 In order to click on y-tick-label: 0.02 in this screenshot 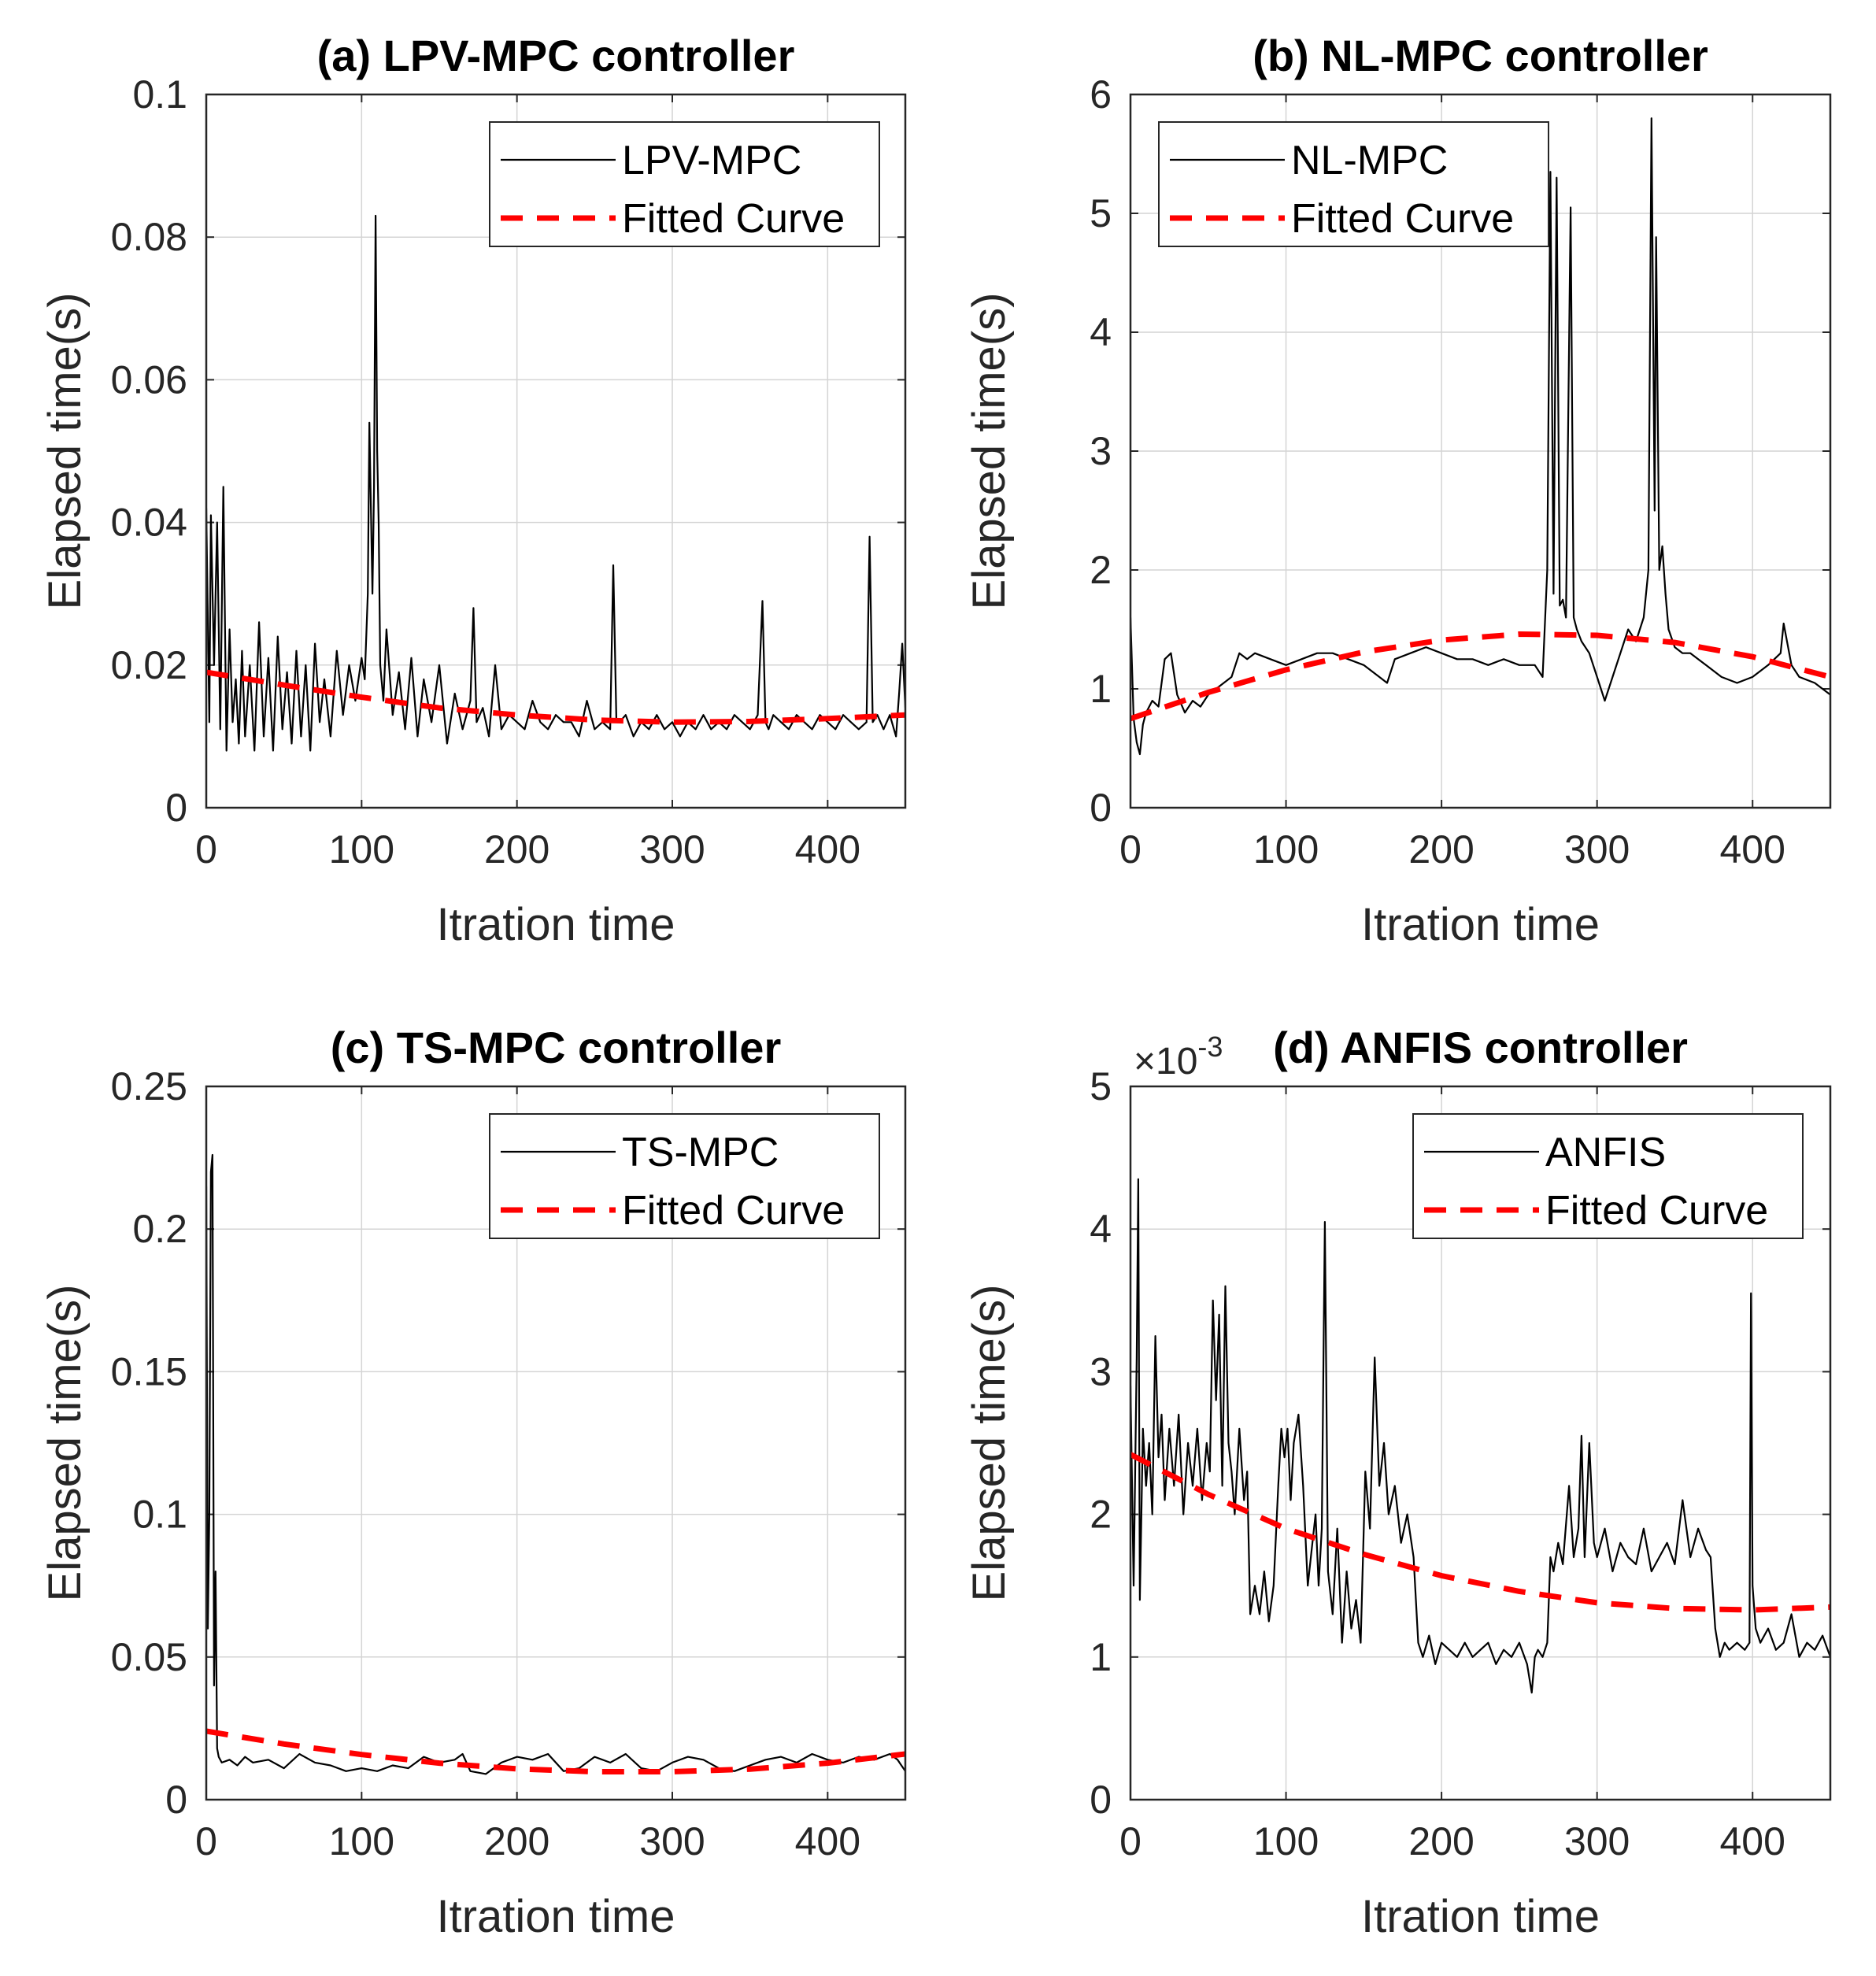, I will do `click(149, 665)`.